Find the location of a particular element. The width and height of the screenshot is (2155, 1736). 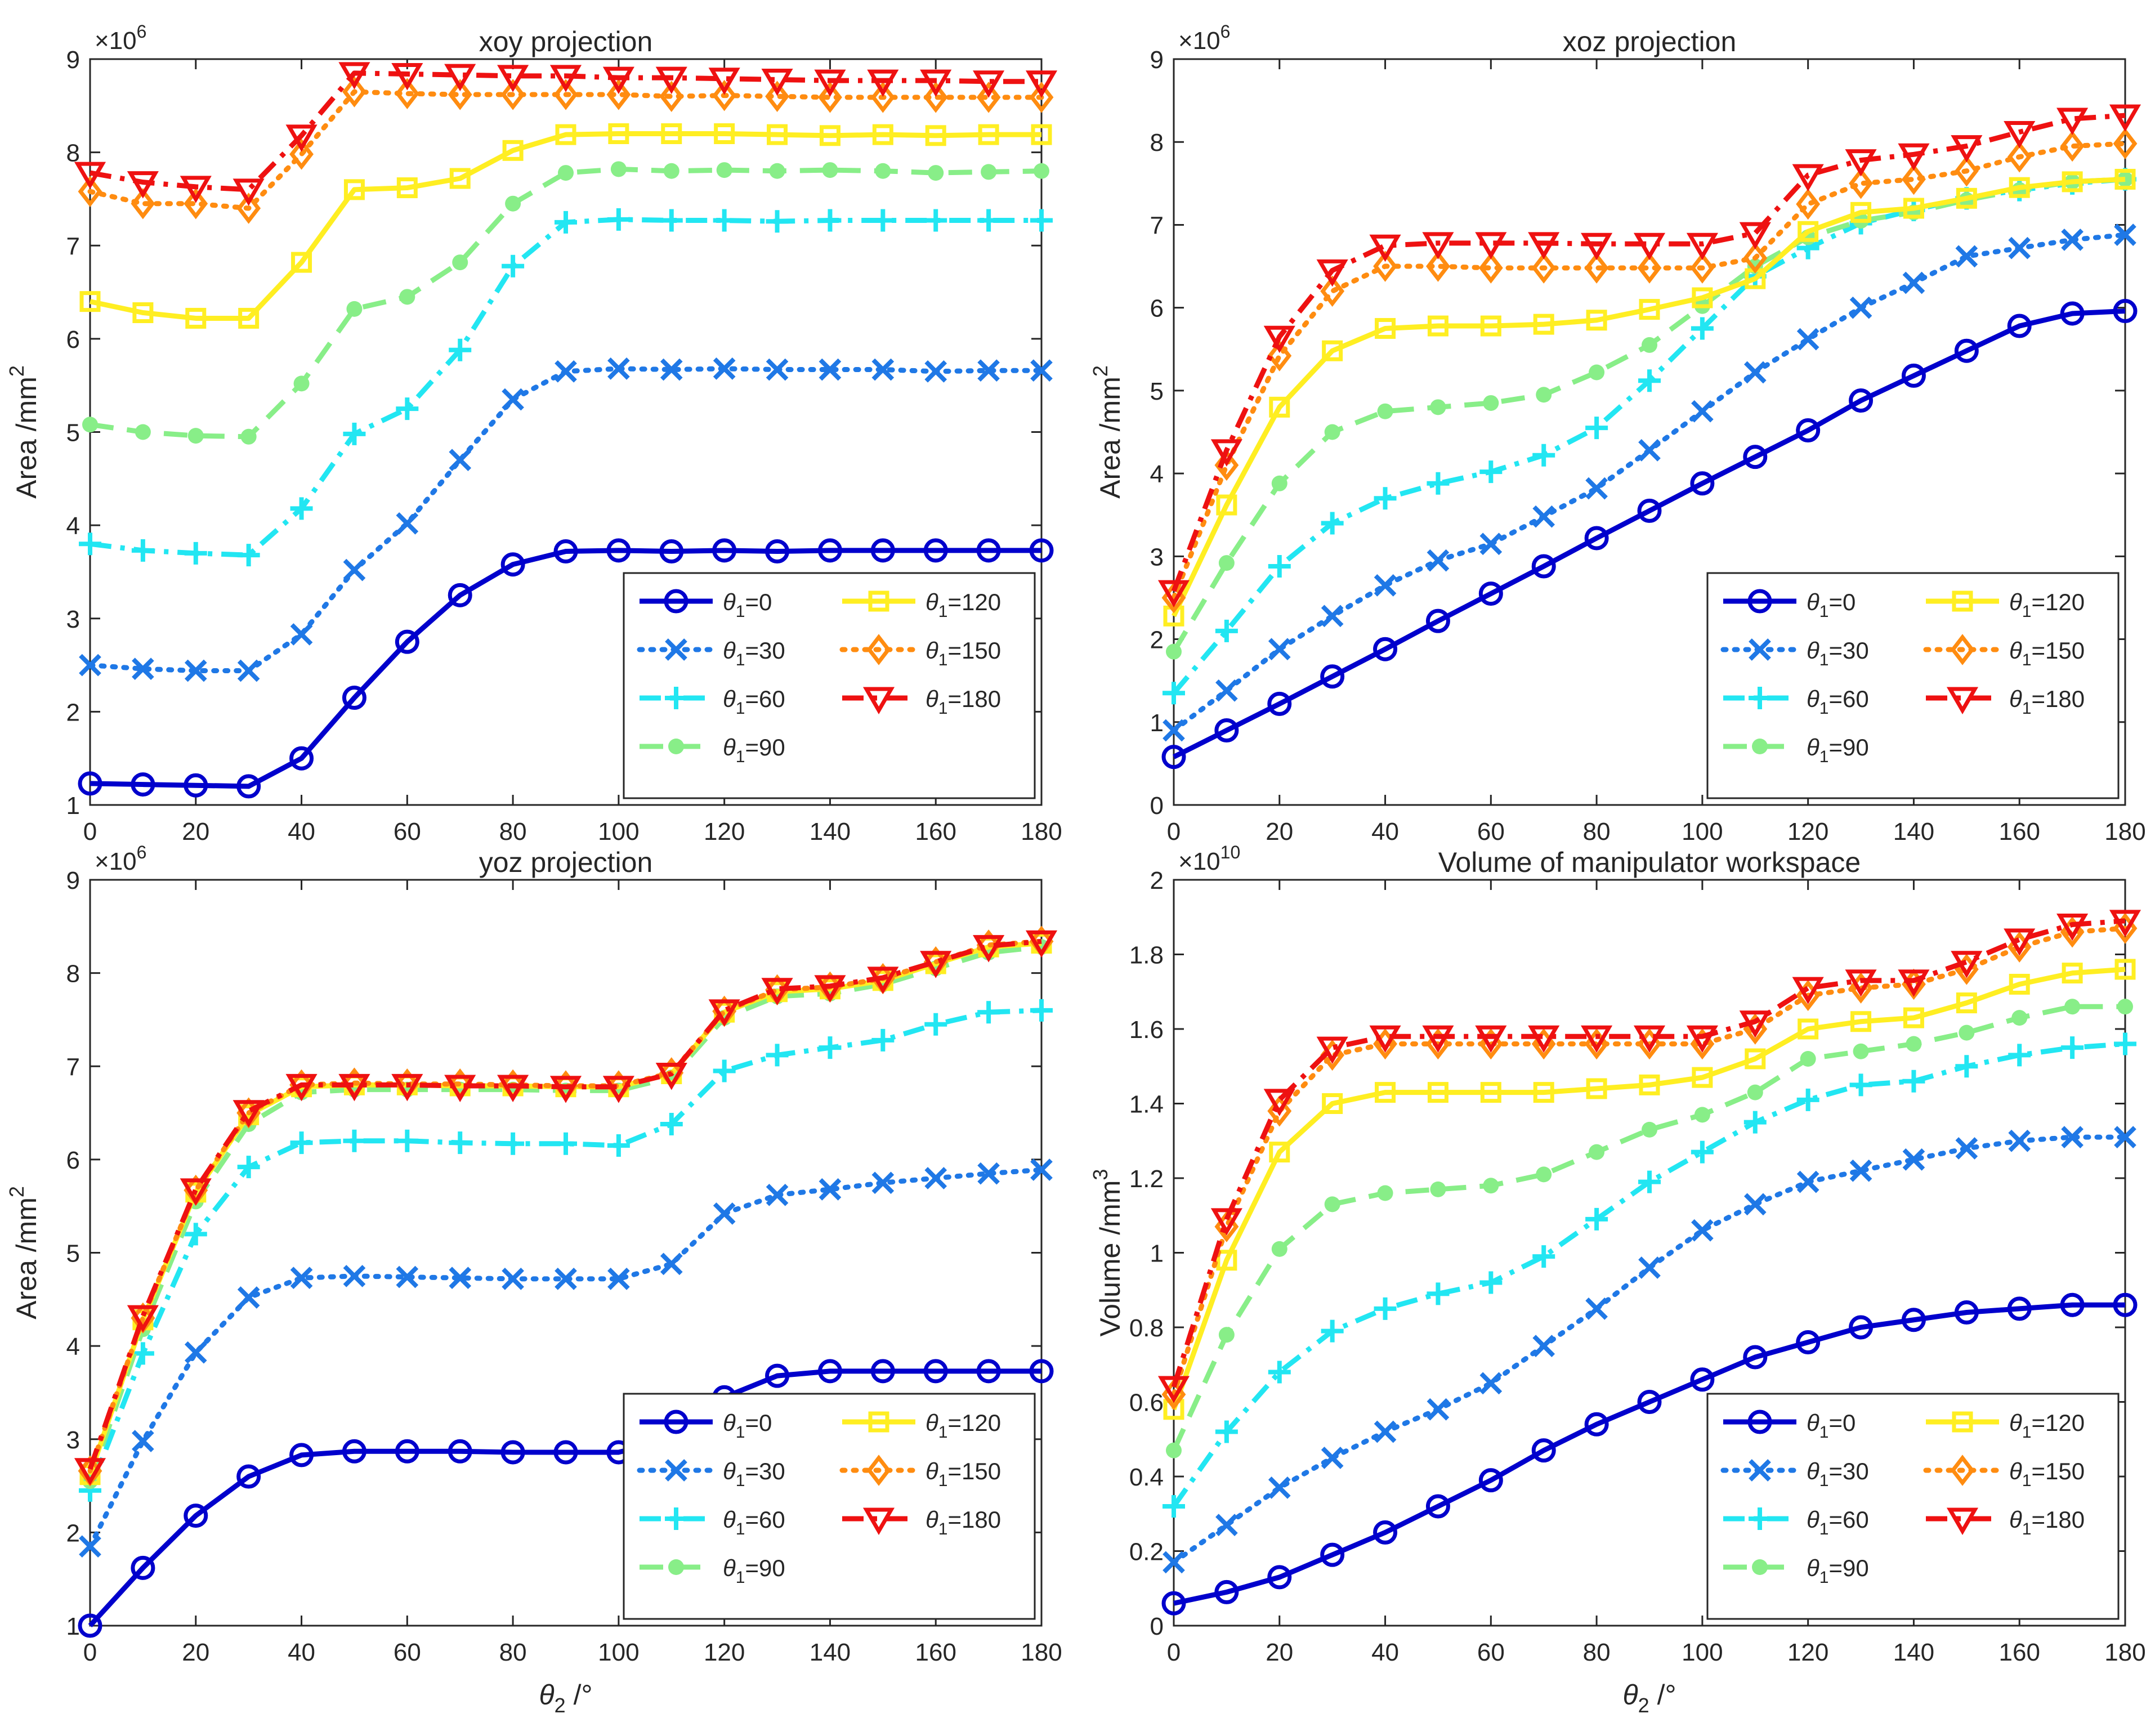

y-tick-label: 5 is located at coordinates (73, 1254).